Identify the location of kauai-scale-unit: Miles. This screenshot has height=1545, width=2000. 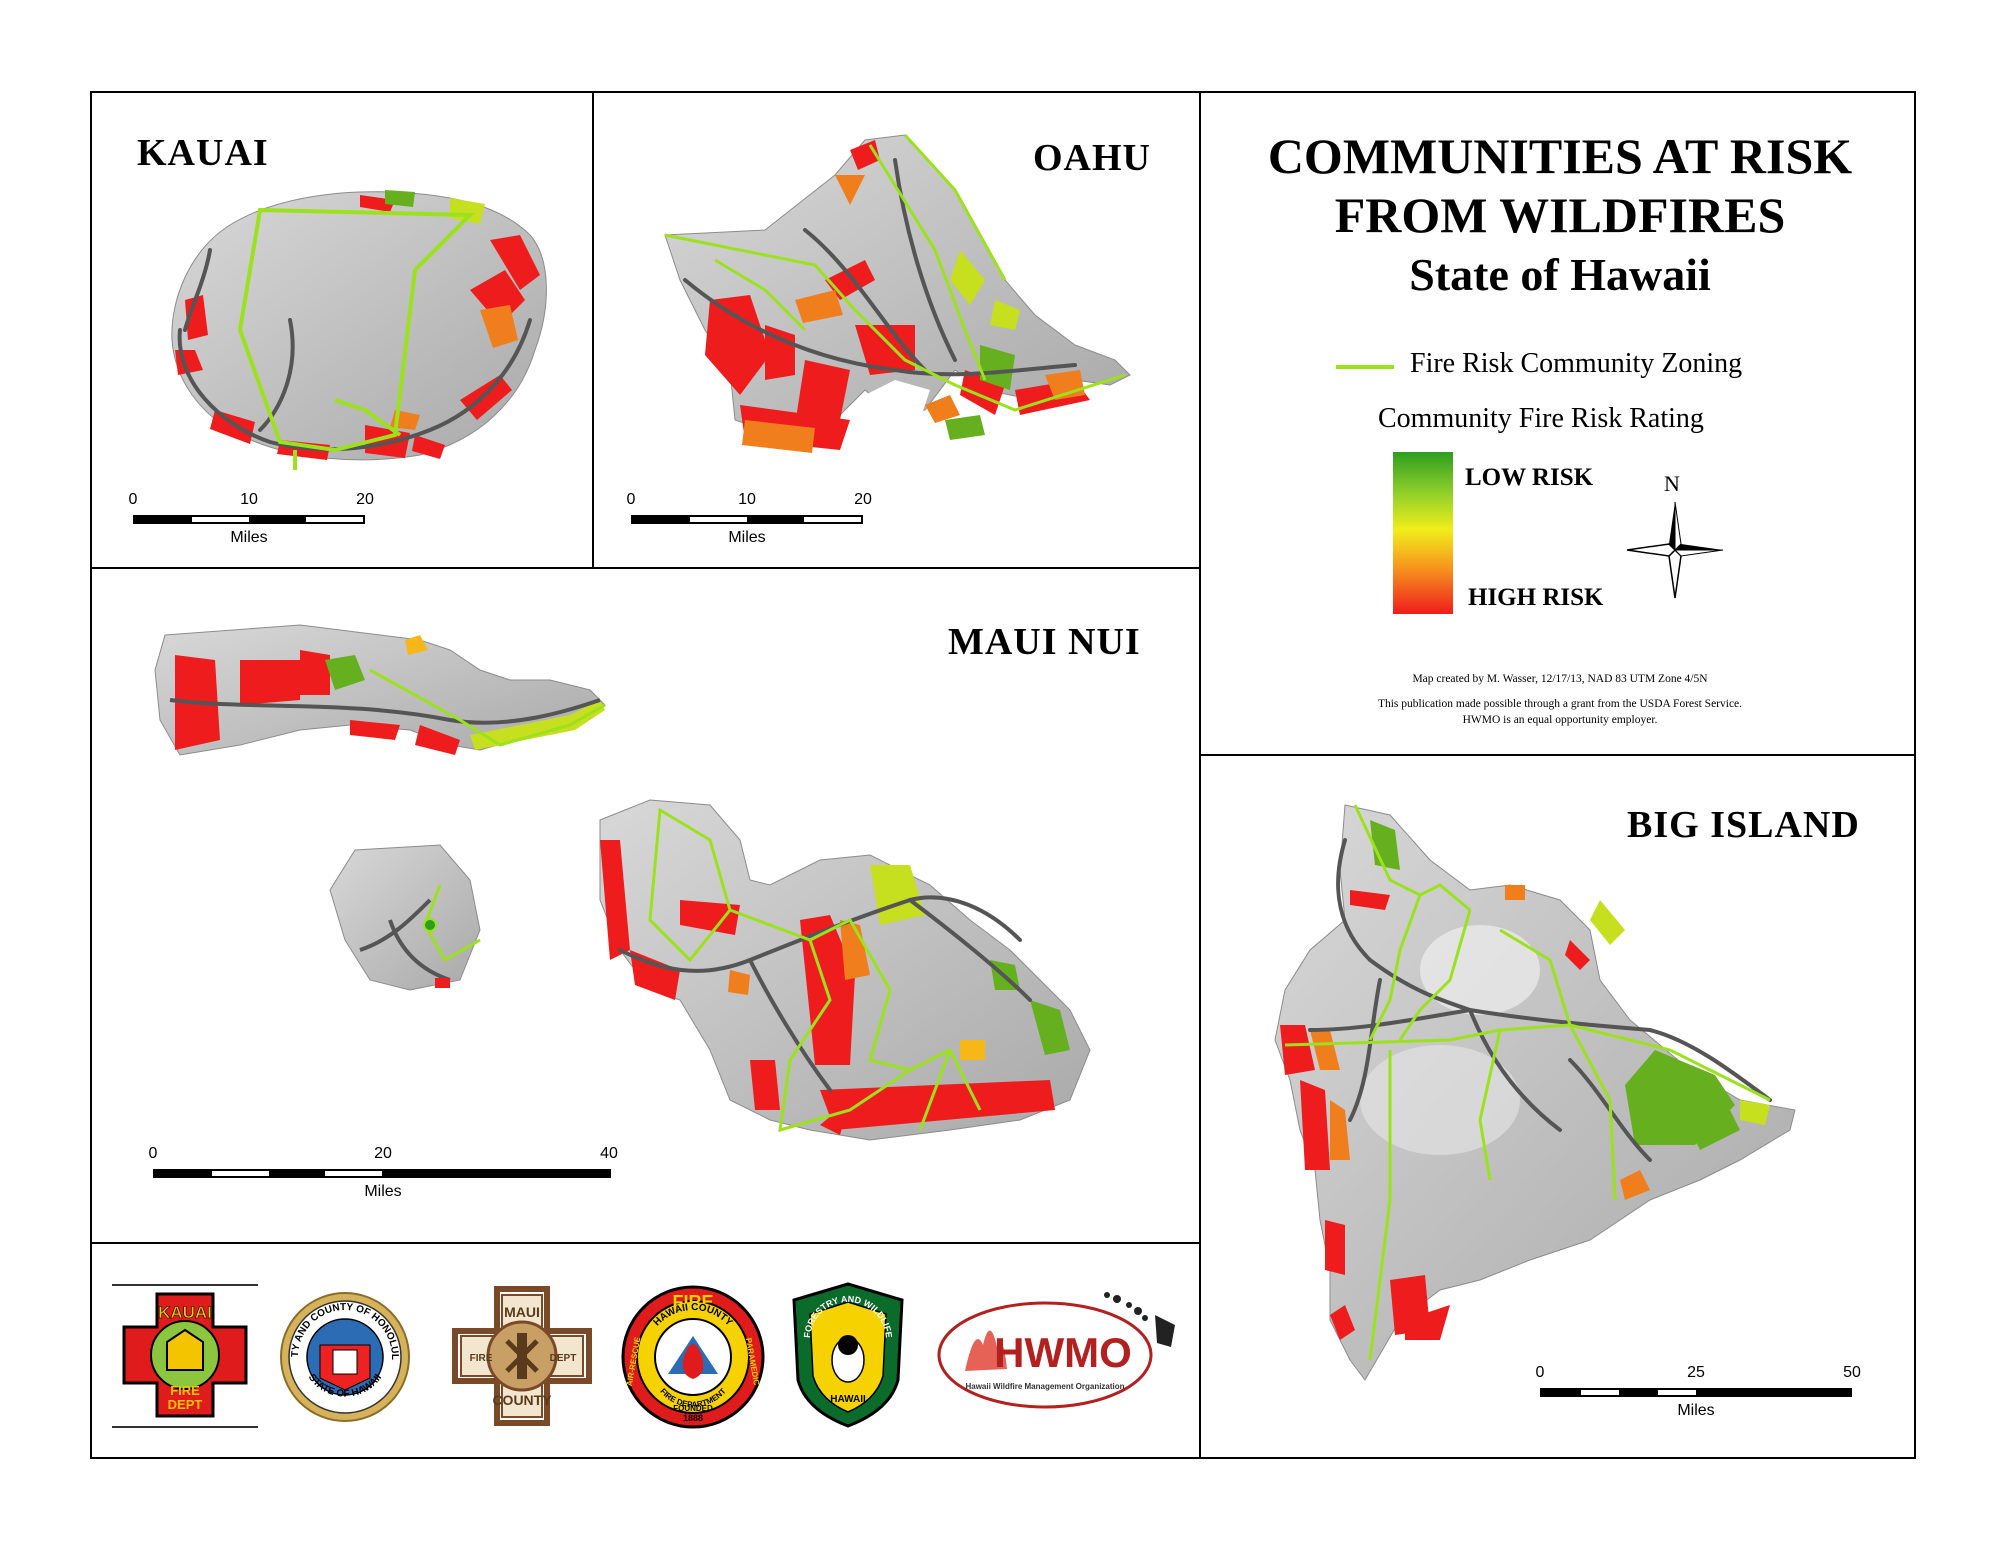
(249, 537).